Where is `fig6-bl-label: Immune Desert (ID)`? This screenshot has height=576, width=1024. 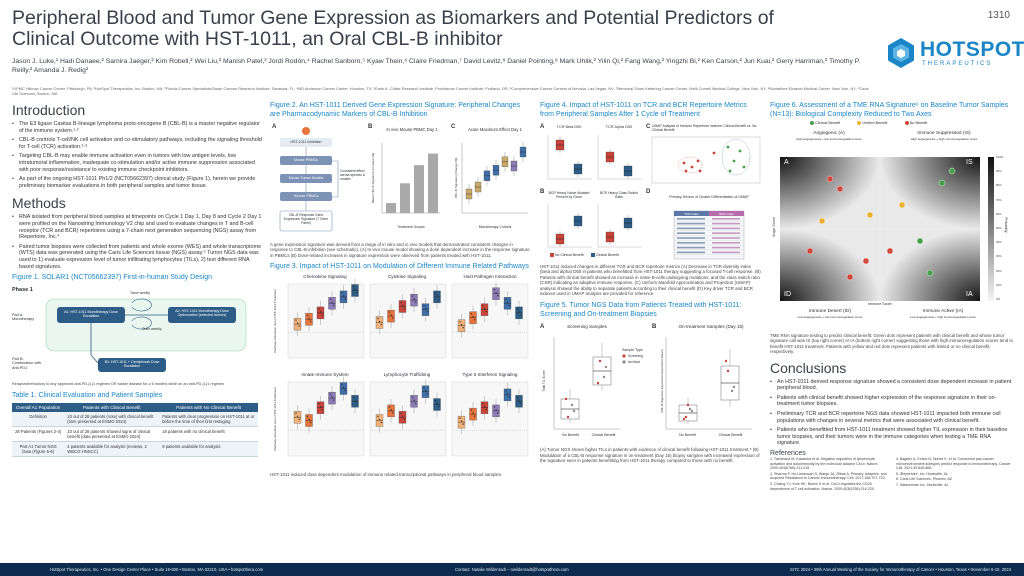 fig6-bl-label: Immune Desert (ID) is located at coordinates (830, 311).